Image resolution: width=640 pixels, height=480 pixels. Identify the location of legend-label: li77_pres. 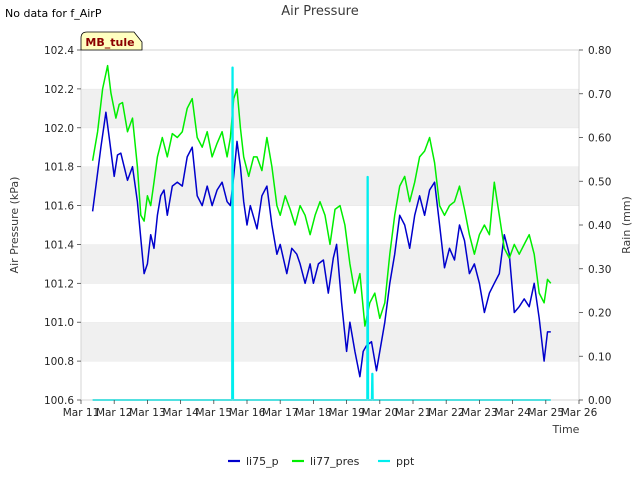
(335, 461).